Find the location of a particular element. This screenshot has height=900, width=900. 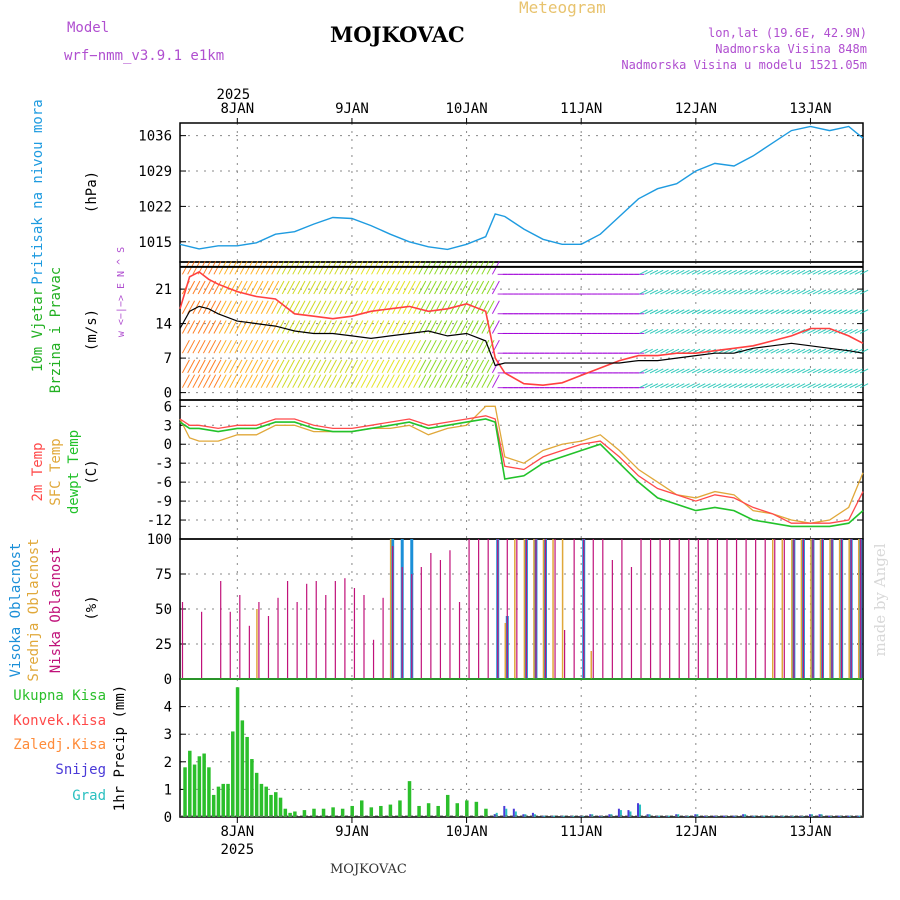

lonlat-text: lon,lat (19.6E, 42.9N) is located at coordinates (787, 33).